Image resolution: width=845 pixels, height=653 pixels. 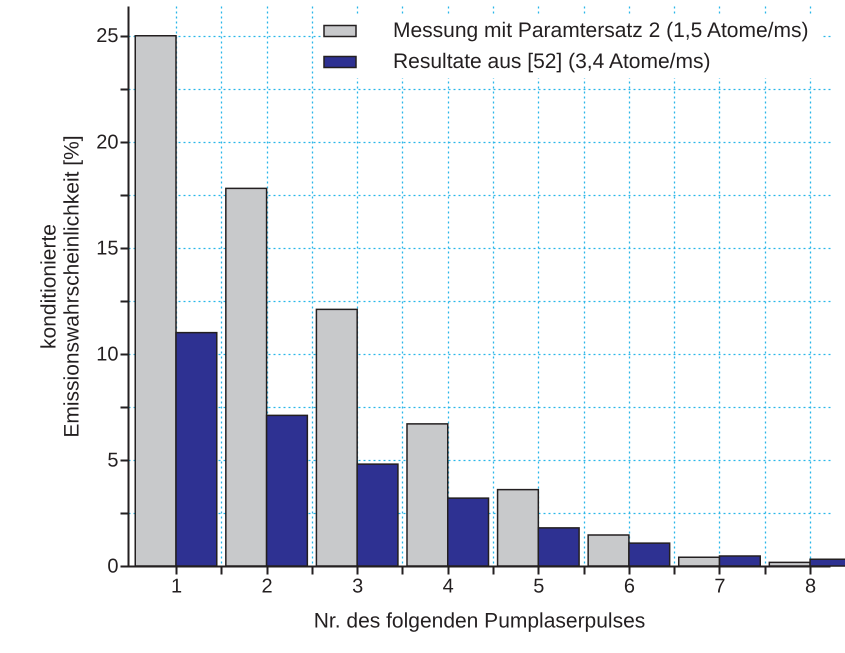 What do you see at coordinates (480, 621) in the screenshot?
I see `x-axis-title: Nr. des folgenden Pumplaserpulses` at bounding box center [480, 621].